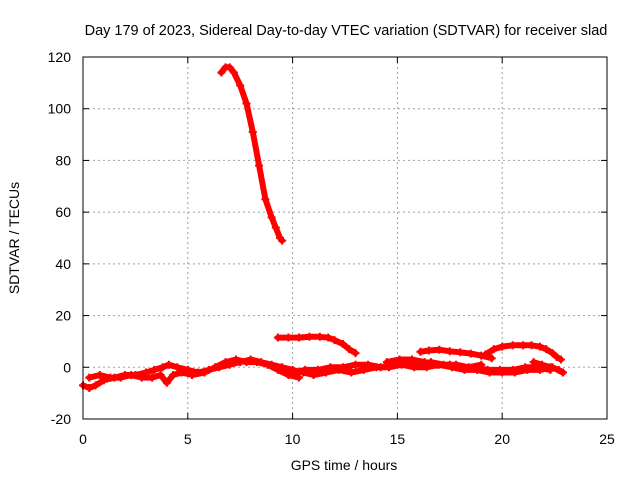 The image size is (640, 480). Describe the element at coordinates (502, 439) in the screenshot. I see `x-tick-label: 20` at that location.